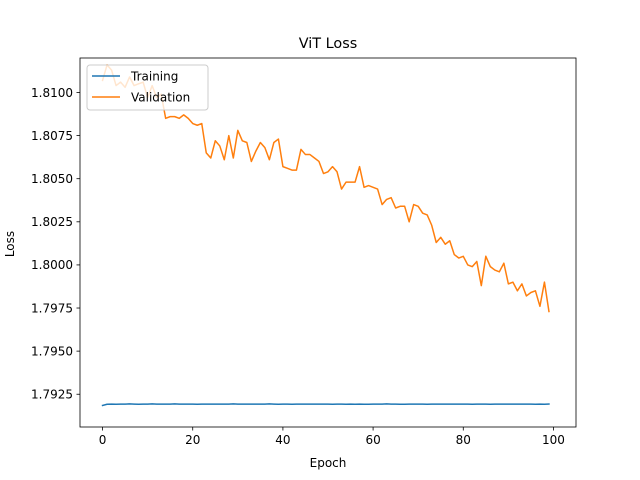  What do you see at coordinates (52, 179) in the screenshot?
I see `y-tick-label: 1.8050` at bounding box center [52, 179].